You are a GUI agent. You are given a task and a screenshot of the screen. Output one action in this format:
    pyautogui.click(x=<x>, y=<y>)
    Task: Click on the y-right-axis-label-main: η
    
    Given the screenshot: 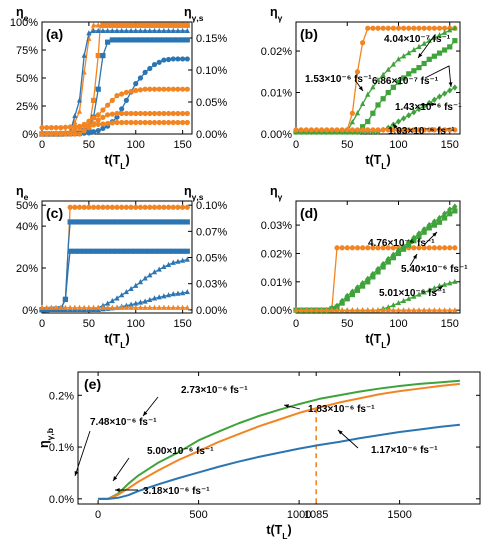 What is the action you would take?
    pyautogui.click(x=188, y=12)
    